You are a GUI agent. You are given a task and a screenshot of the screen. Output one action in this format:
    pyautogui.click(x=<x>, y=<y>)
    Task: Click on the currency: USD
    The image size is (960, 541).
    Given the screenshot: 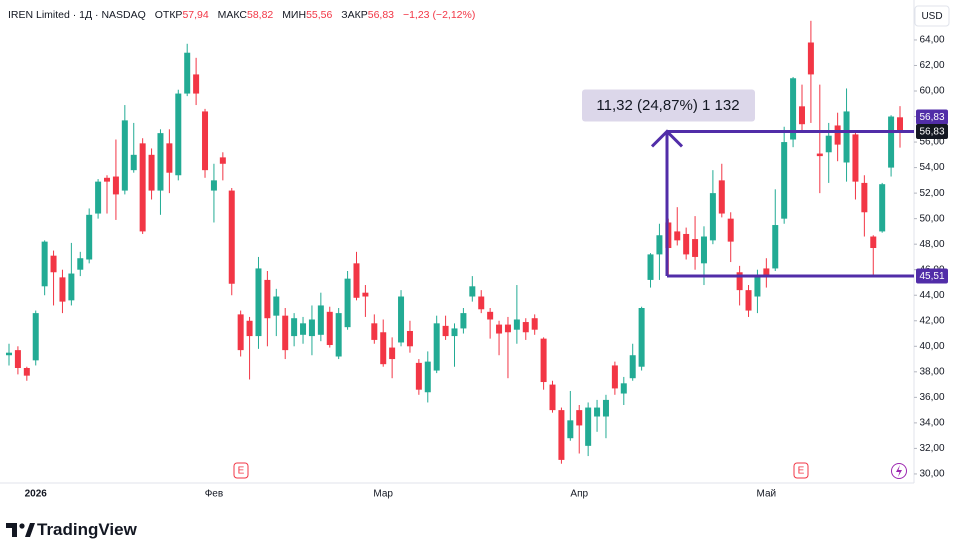 What is the action you would take?
    pyautogui.click(x=931, y=16)
    